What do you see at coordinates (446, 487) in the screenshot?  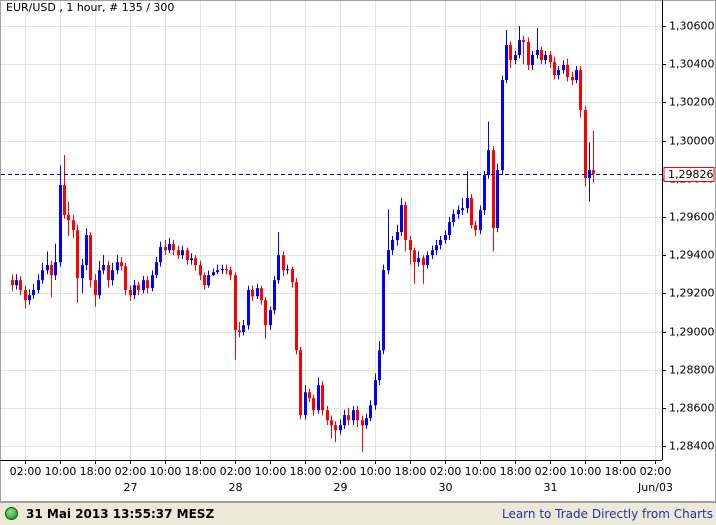 I see `day-label: 30` at bounding box center [446, 487].